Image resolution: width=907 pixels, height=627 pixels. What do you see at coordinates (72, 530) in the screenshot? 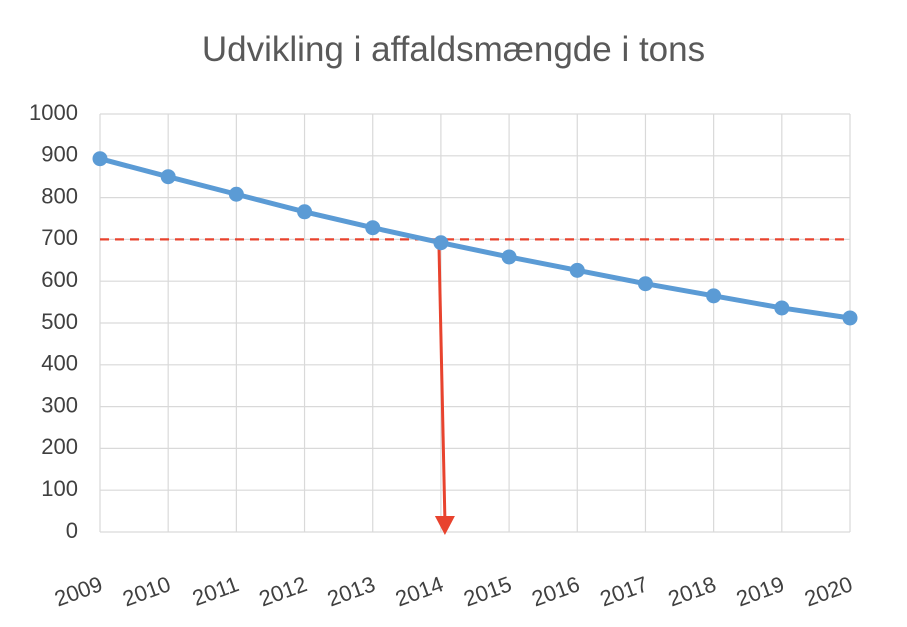
I see `y-tick-label: 0` at bounding box center [72, 530].